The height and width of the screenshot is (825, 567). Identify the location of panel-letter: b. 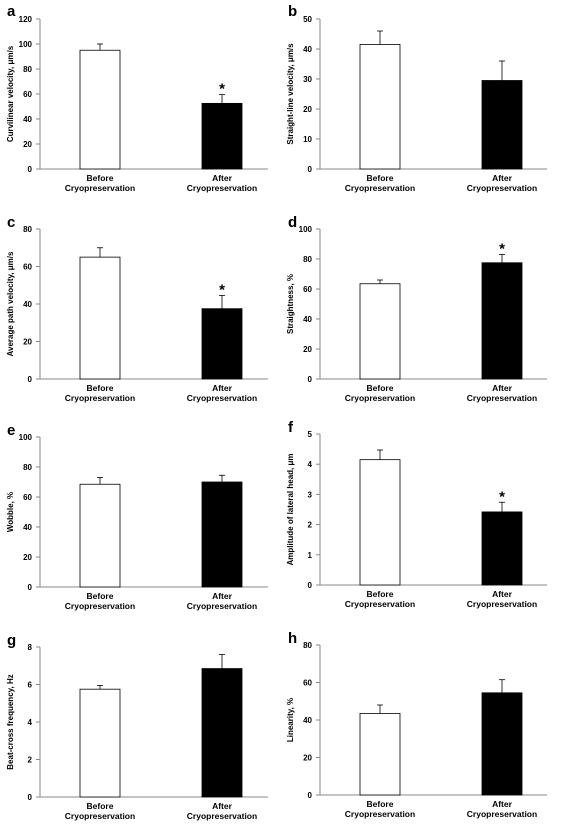
(292, 11).